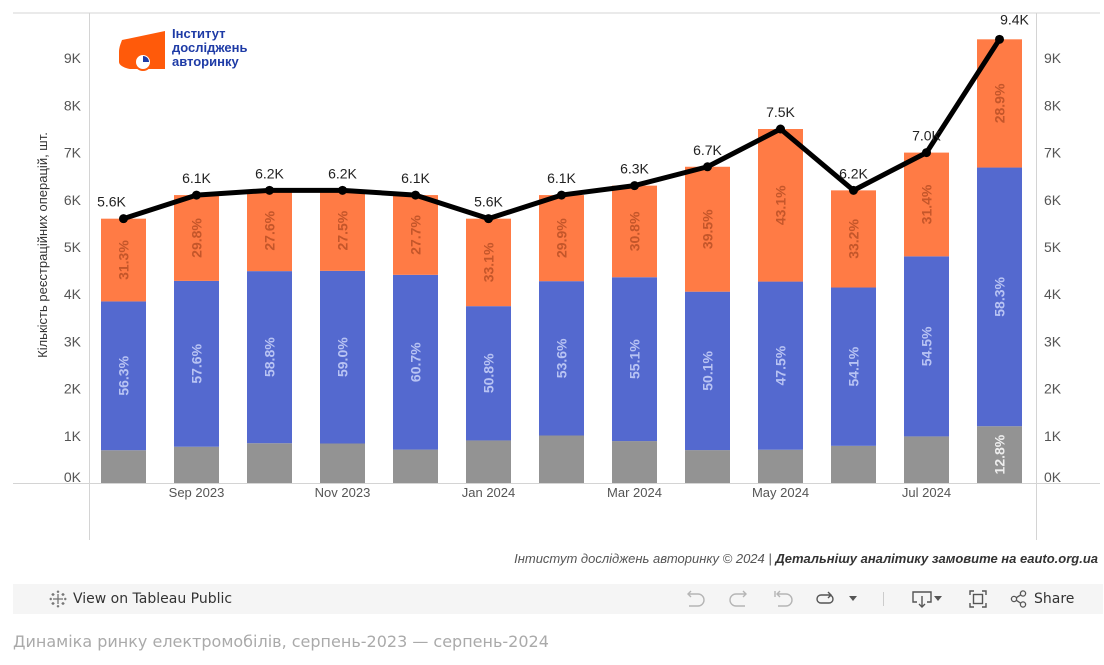 This screenshot has width=1104, height=665. Describe the element at coordinates (489, 492) in the screenshot. I see `x-tick: Jan 2024` at that location.